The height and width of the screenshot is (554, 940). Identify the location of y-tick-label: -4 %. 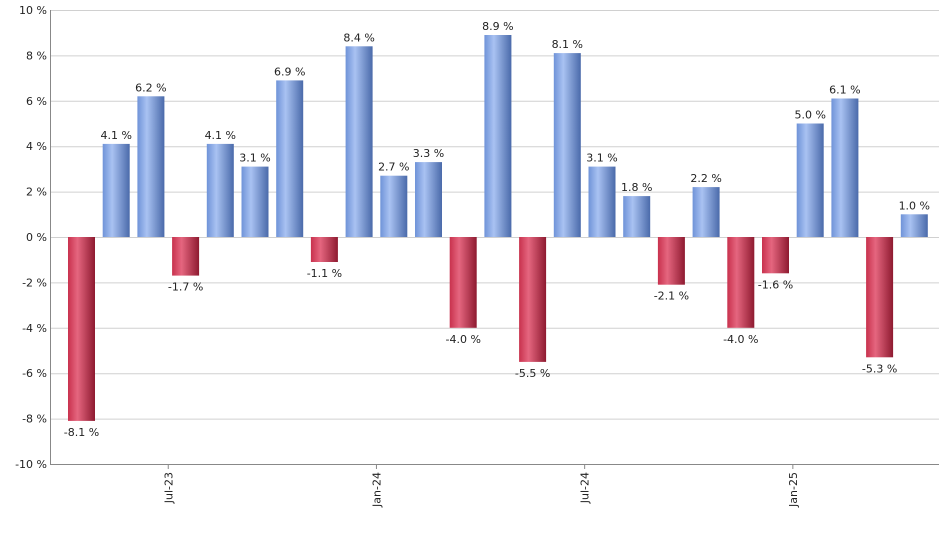
(34, 328).